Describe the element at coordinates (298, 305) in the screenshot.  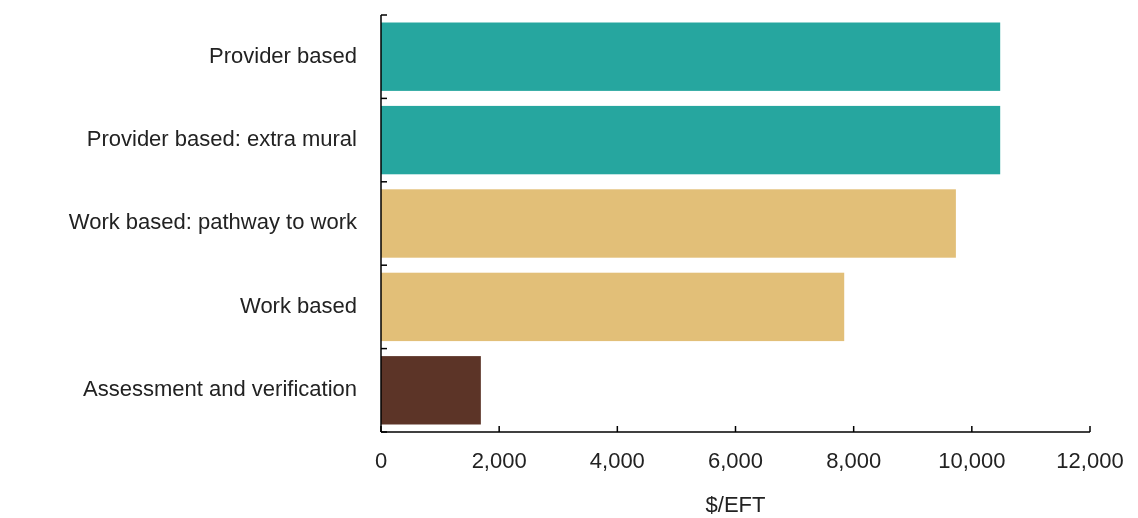
I see `y-tick-label: Work based` at that location.